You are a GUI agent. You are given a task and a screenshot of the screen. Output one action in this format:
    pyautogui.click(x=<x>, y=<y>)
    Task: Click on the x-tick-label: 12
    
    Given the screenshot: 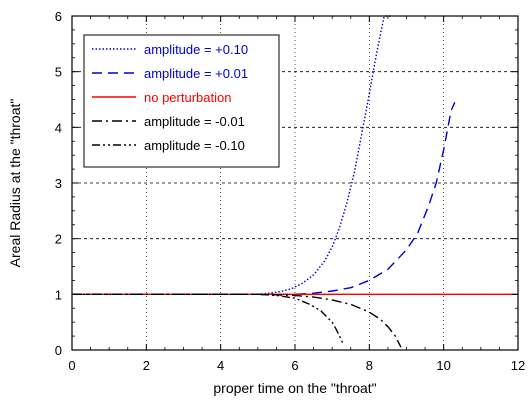 What is the action you would take?
    pyautogui.click(x=518, y=365)
    